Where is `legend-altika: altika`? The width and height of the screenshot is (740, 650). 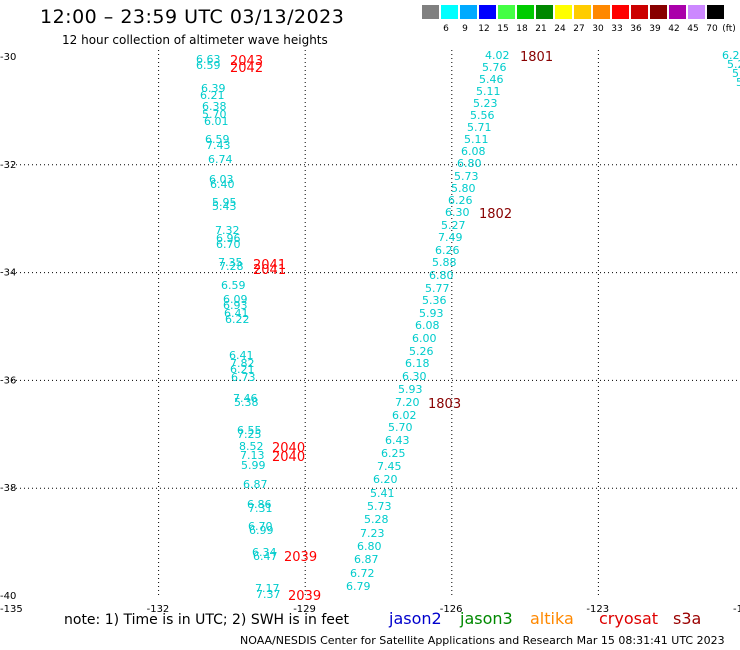
legend-altika: altika is located at coordinates (552, 618).